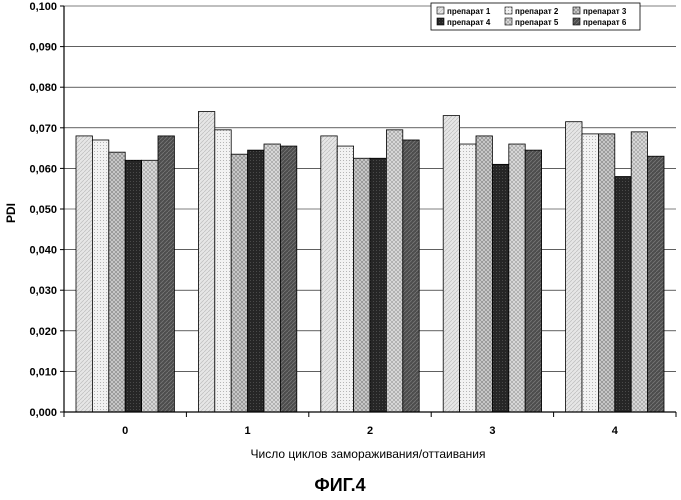 The image size is (681, 500). What do you see at coordinates (43, 291) in the screenshot?
I see `y-tick-label: 0,030` at bounding box center [43, 291].